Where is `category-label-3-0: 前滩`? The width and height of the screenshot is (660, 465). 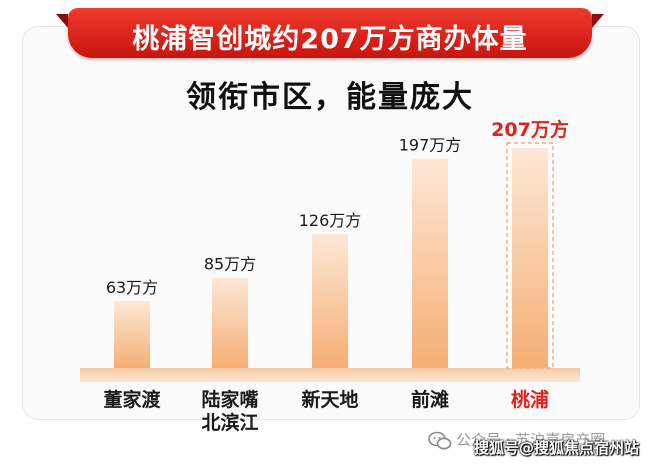 category-label-3-0: 前滩 is located at coordinates (430, 399).